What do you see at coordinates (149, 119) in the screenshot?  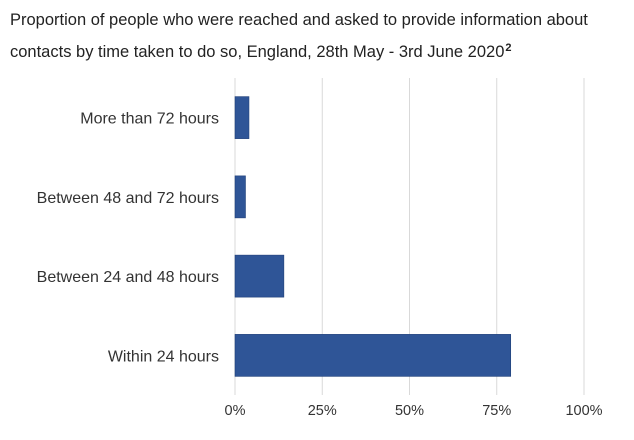 I see `category-label-0: More than 72 hours` at bounding box center [149, 119].